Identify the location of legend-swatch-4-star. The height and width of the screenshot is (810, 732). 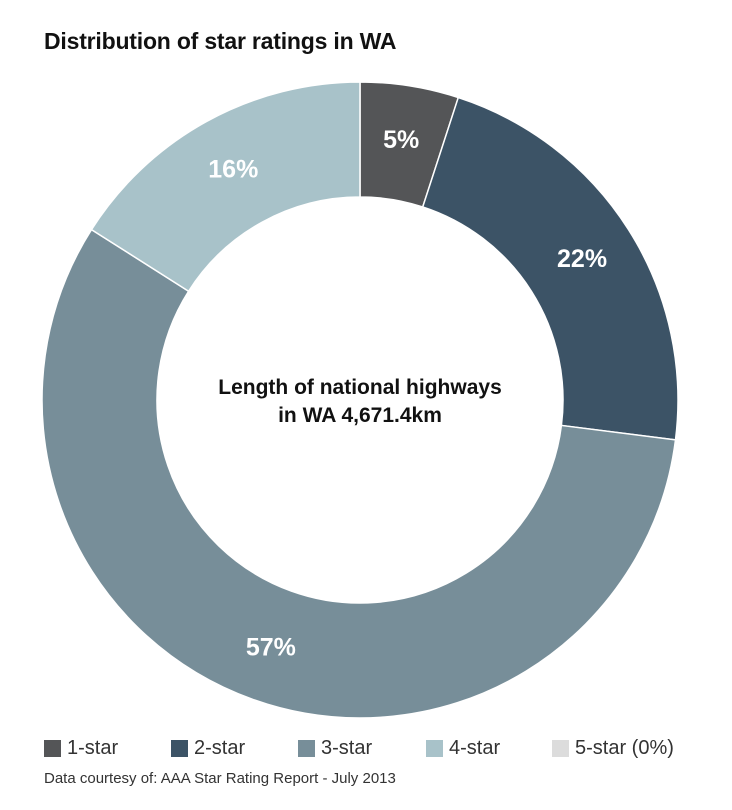
(434, 748).